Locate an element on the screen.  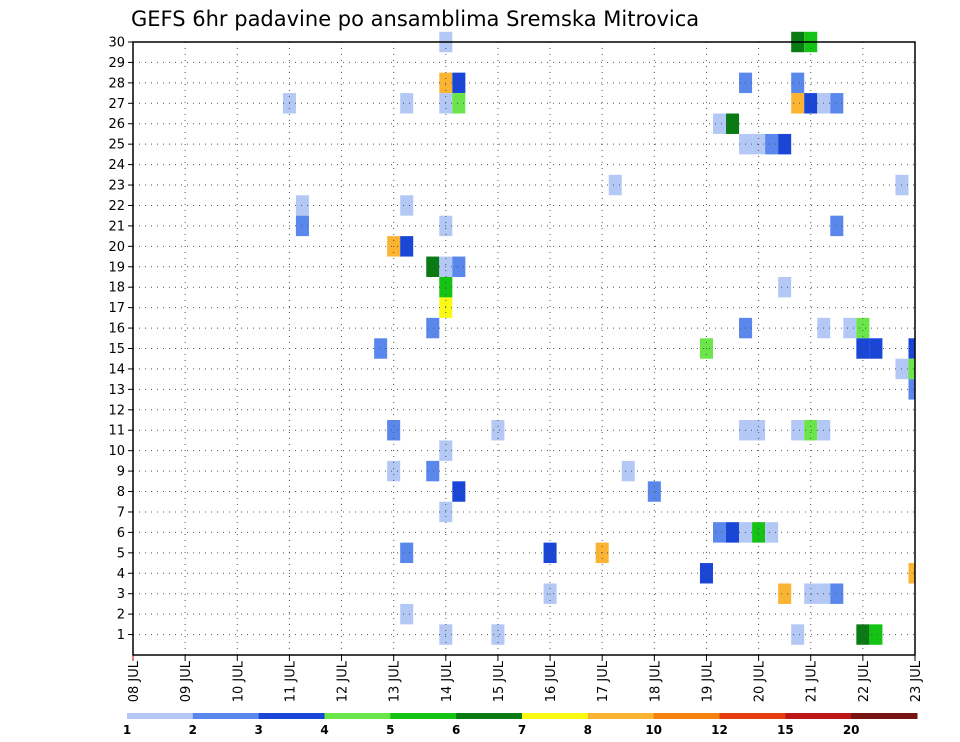
colorbar-label: 3 is located at coordinates (258, 730).